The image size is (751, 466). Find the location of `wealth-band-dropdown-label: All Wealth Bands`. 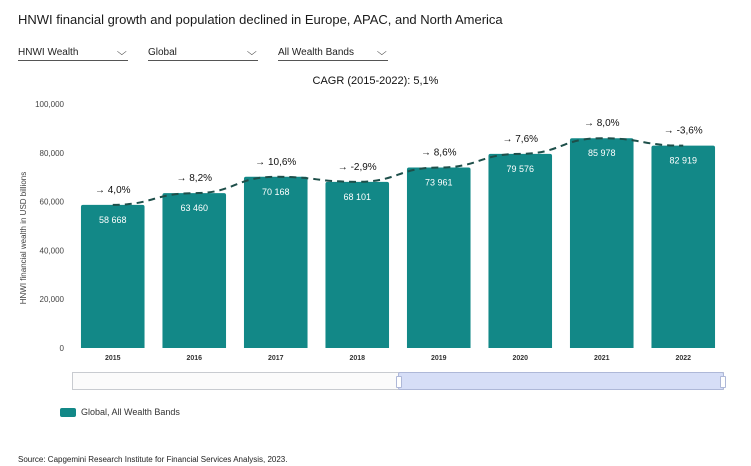

wealth-band-dropdown-label: All Wealth Bands is located at coordinates (316, 52).